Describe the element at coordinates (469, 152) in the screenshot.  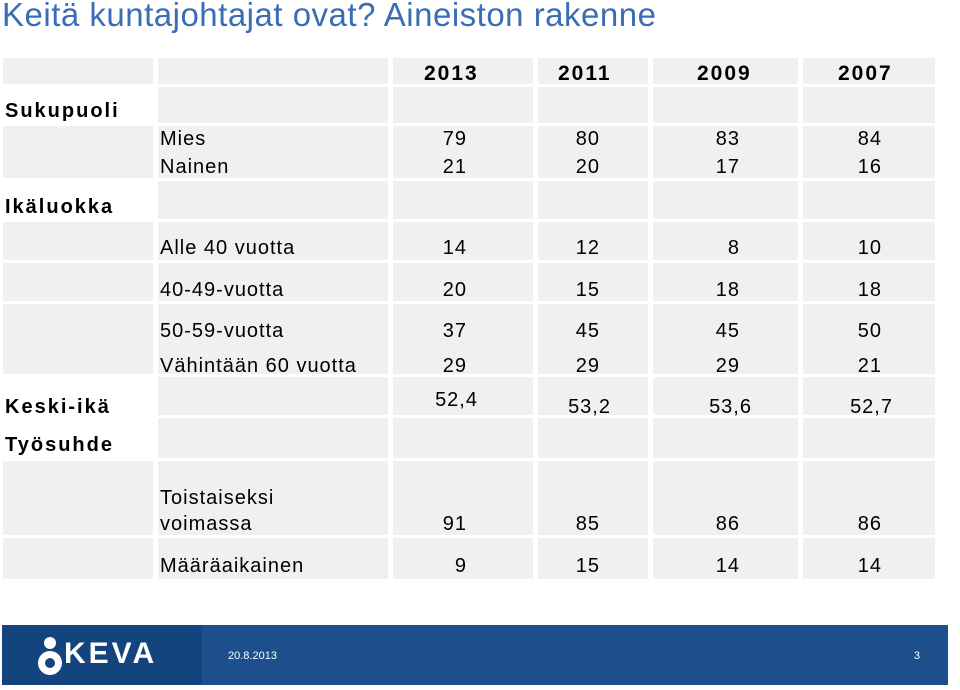
I see `gender-data-row` at that location.